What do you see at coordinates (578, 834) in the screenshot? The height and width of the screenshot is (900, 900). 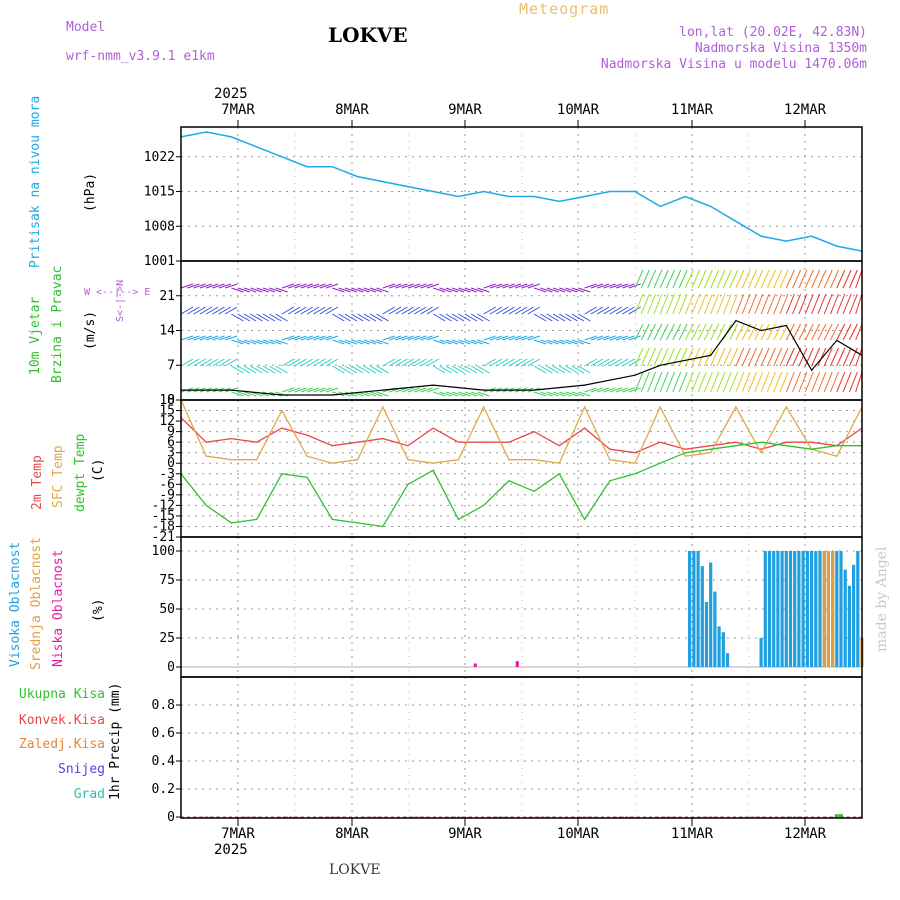 I see `day-label-bottom: 10MAR` at bounding box center [578, 834].